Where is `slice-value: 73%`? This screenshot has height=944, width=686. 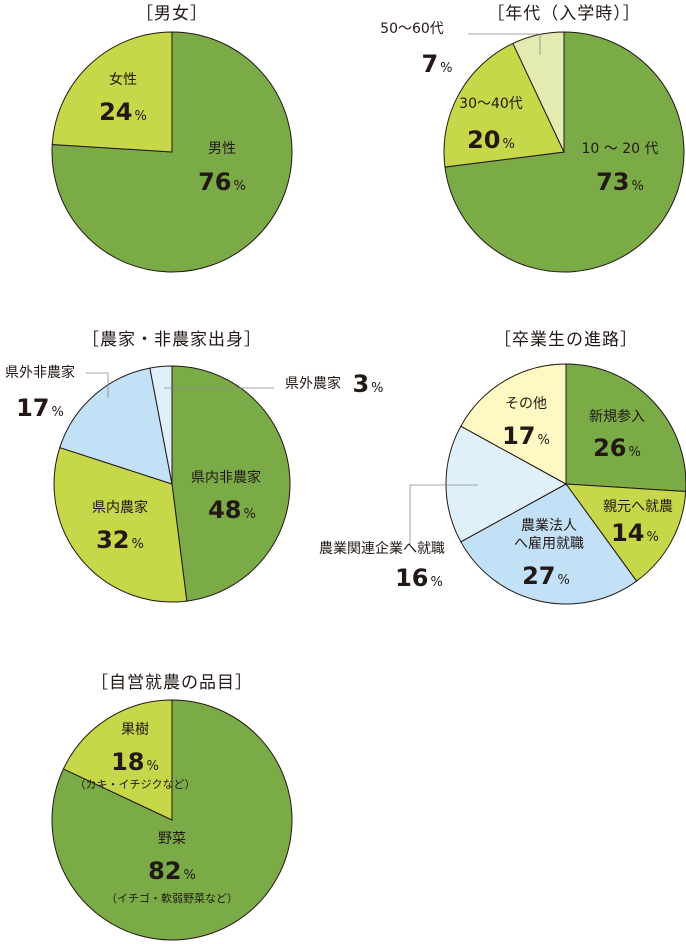
slice-value: 73% is located at coordinates (620, 182).